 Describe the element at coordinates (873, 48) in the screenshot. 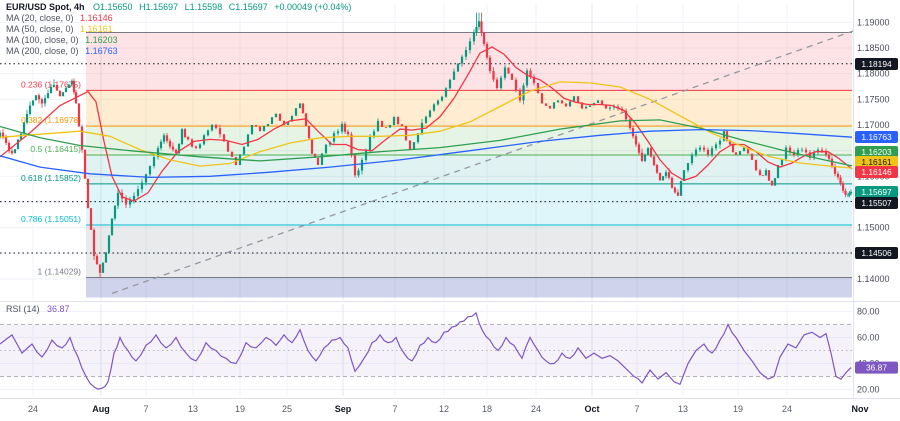

I see `price-tick: 1.18500` at that location.